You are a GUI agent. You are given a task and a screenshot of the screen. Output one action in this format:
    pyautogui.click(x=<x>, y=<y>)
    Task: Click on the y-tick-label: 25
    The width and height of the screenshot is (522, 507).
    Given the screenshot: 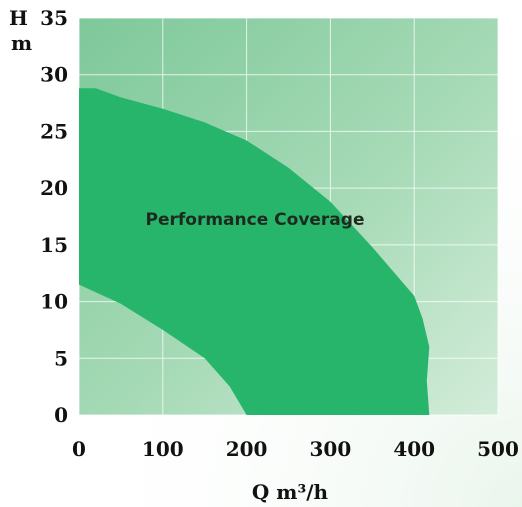 What is the action you would take?
    pyautogui.click(x=54, y=131)
    